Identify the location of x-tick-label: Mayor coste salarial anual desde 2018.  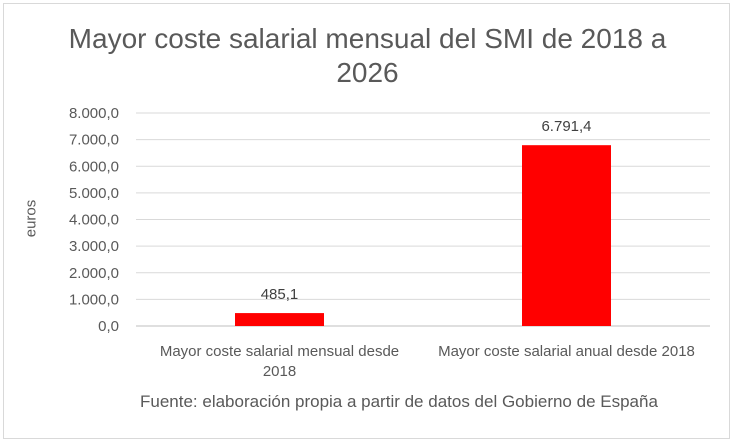
(566, 351).